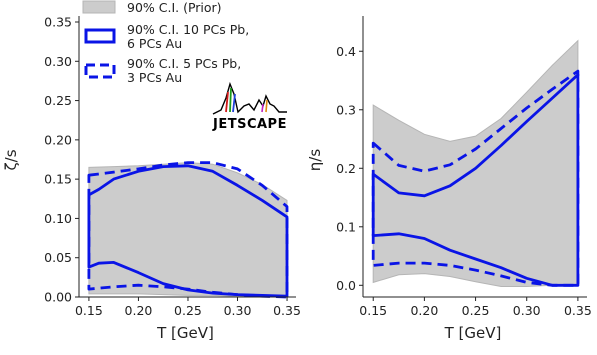 This screenshot has height=355, width=597. I want to click on zeta-y-tick-label: 0.10, so click(58, 218).